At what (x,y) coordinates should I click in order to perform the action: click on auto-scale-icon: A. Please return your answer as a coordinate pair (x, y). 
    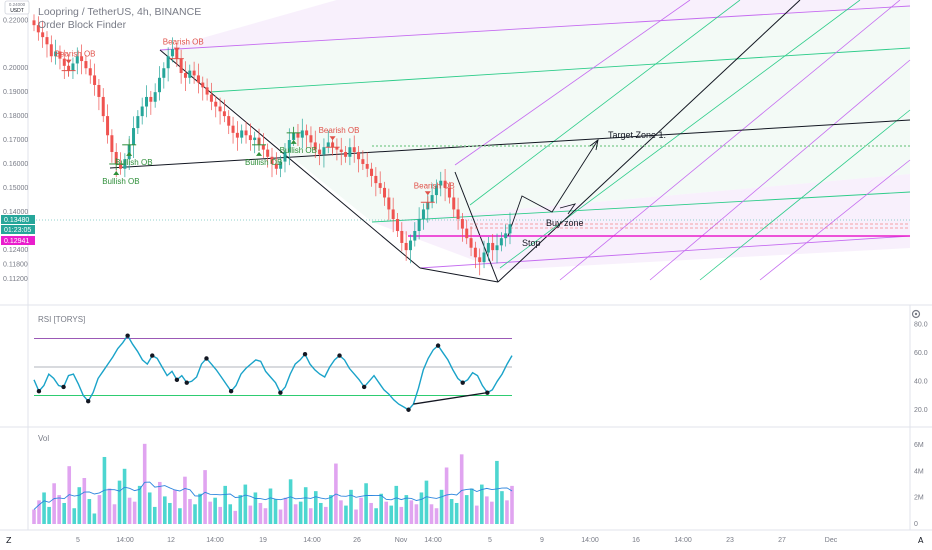
    Looking at the image, I should click on (921, 540).